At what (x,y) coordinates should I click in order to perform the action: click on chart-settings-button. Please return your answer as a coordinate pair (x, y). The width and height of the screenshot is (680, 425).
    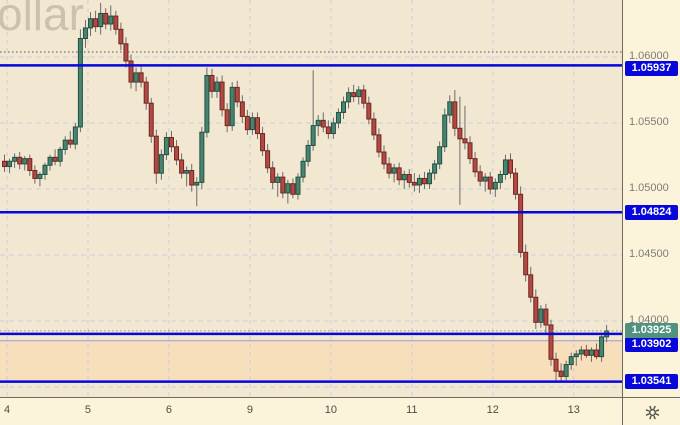
    Looking at the image, I should click on (651, 411).